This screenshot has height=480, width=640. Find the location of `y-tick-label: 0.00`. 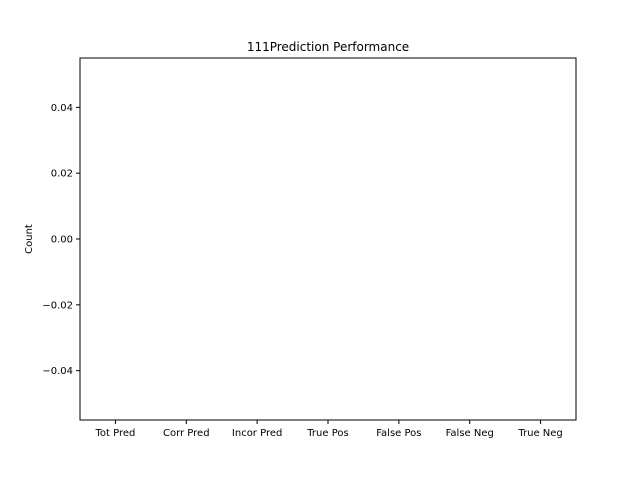

y-tick-label: 0.00 is located at coordinates (62, 240).